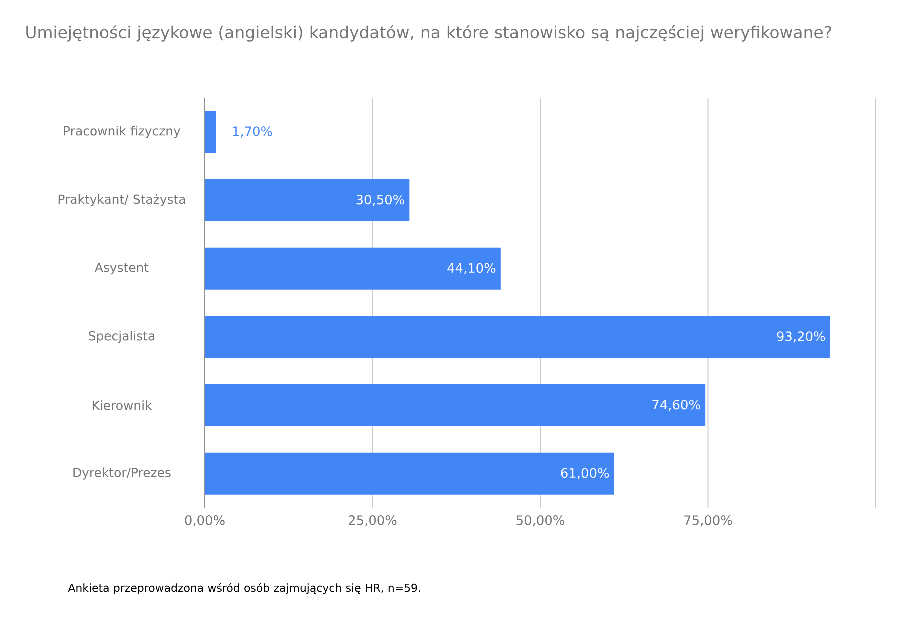 The width and height of the screenshot is (914, 638). I want to click on y-tick-label: Kierownik, so click(122, 405).